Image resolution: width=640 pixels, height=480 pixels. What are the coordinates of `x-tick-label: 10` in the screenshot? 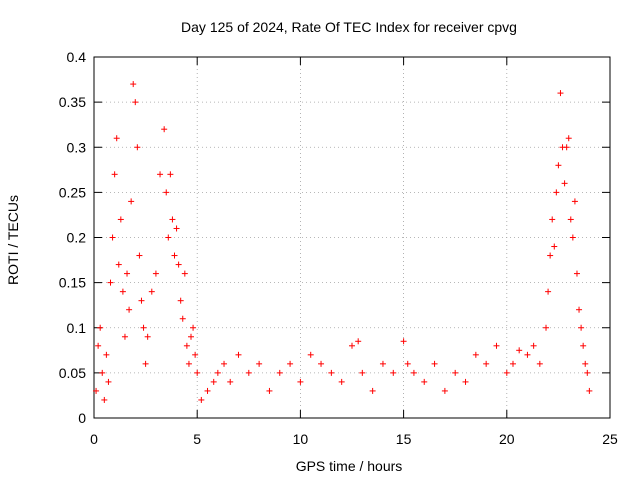 It's located at (301, 439).